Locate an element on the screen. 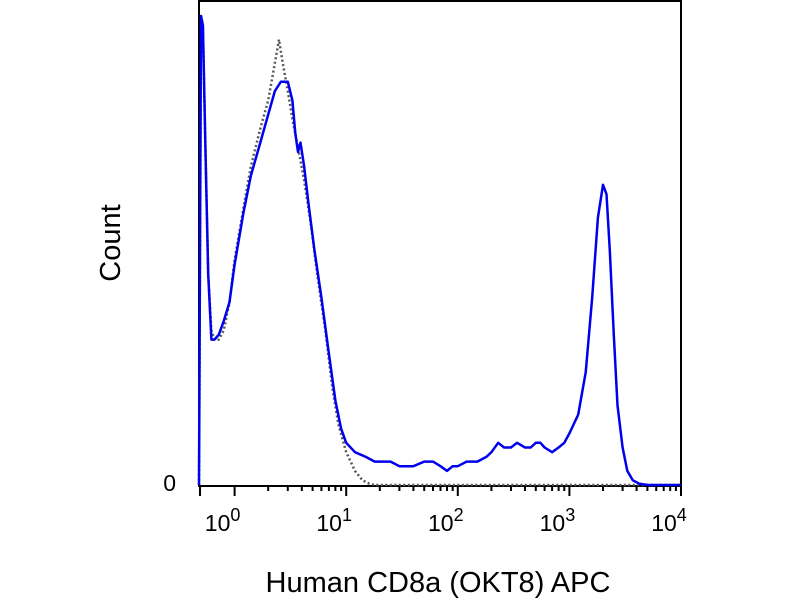 Image resolution: width=800 pixels, height=600 pixels. x-tick-label-exponent: 1 is located at coordinates (347, 515).